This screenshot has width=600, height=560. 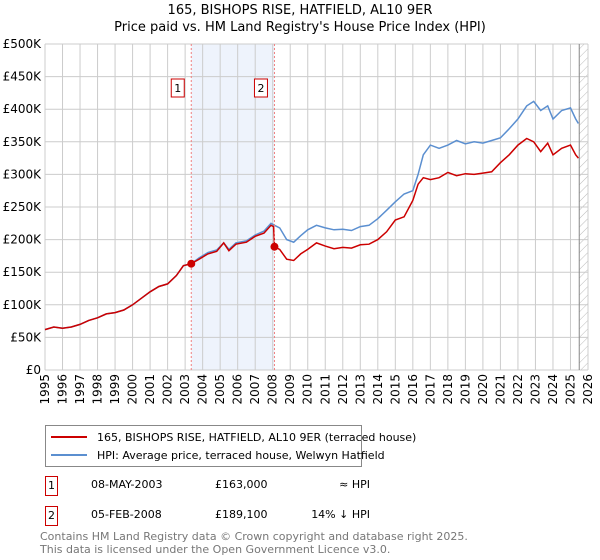 I want to click on x-tick-label: 2001, so click(x=150, y=389).